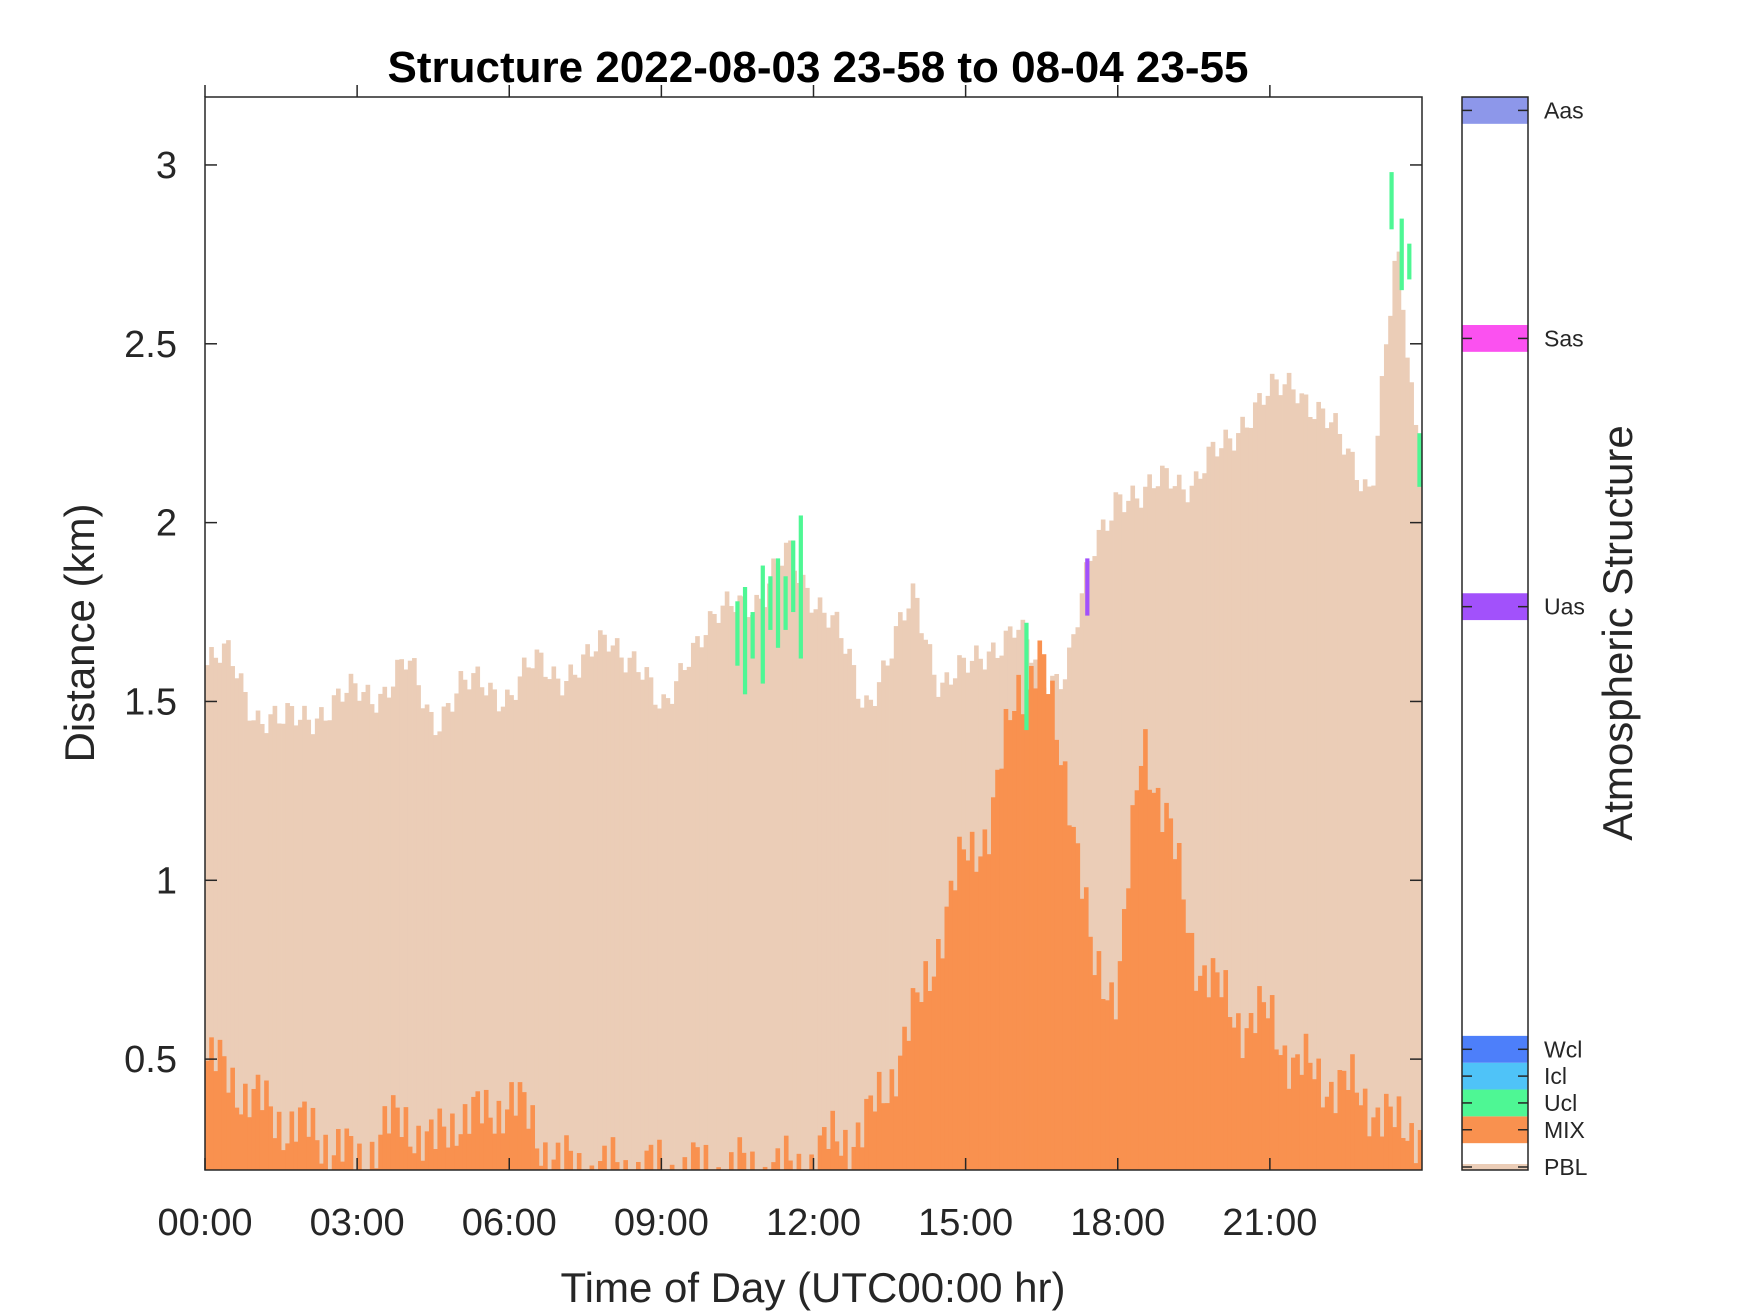  Describe the element at coordinates (1495, 1049) in the screenshot. I see `colorbar-swatch-wcl` at that location.